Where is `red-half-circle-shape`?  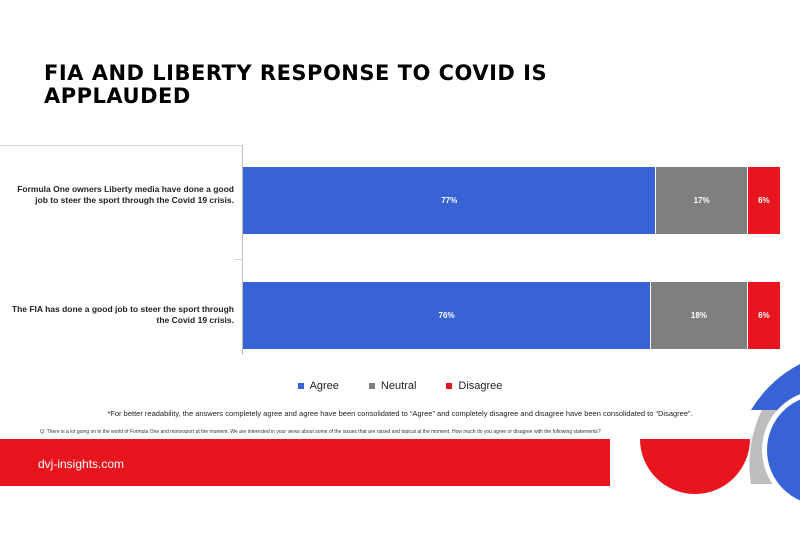 red-half-circle-shape is located at coordinates (695, 466).